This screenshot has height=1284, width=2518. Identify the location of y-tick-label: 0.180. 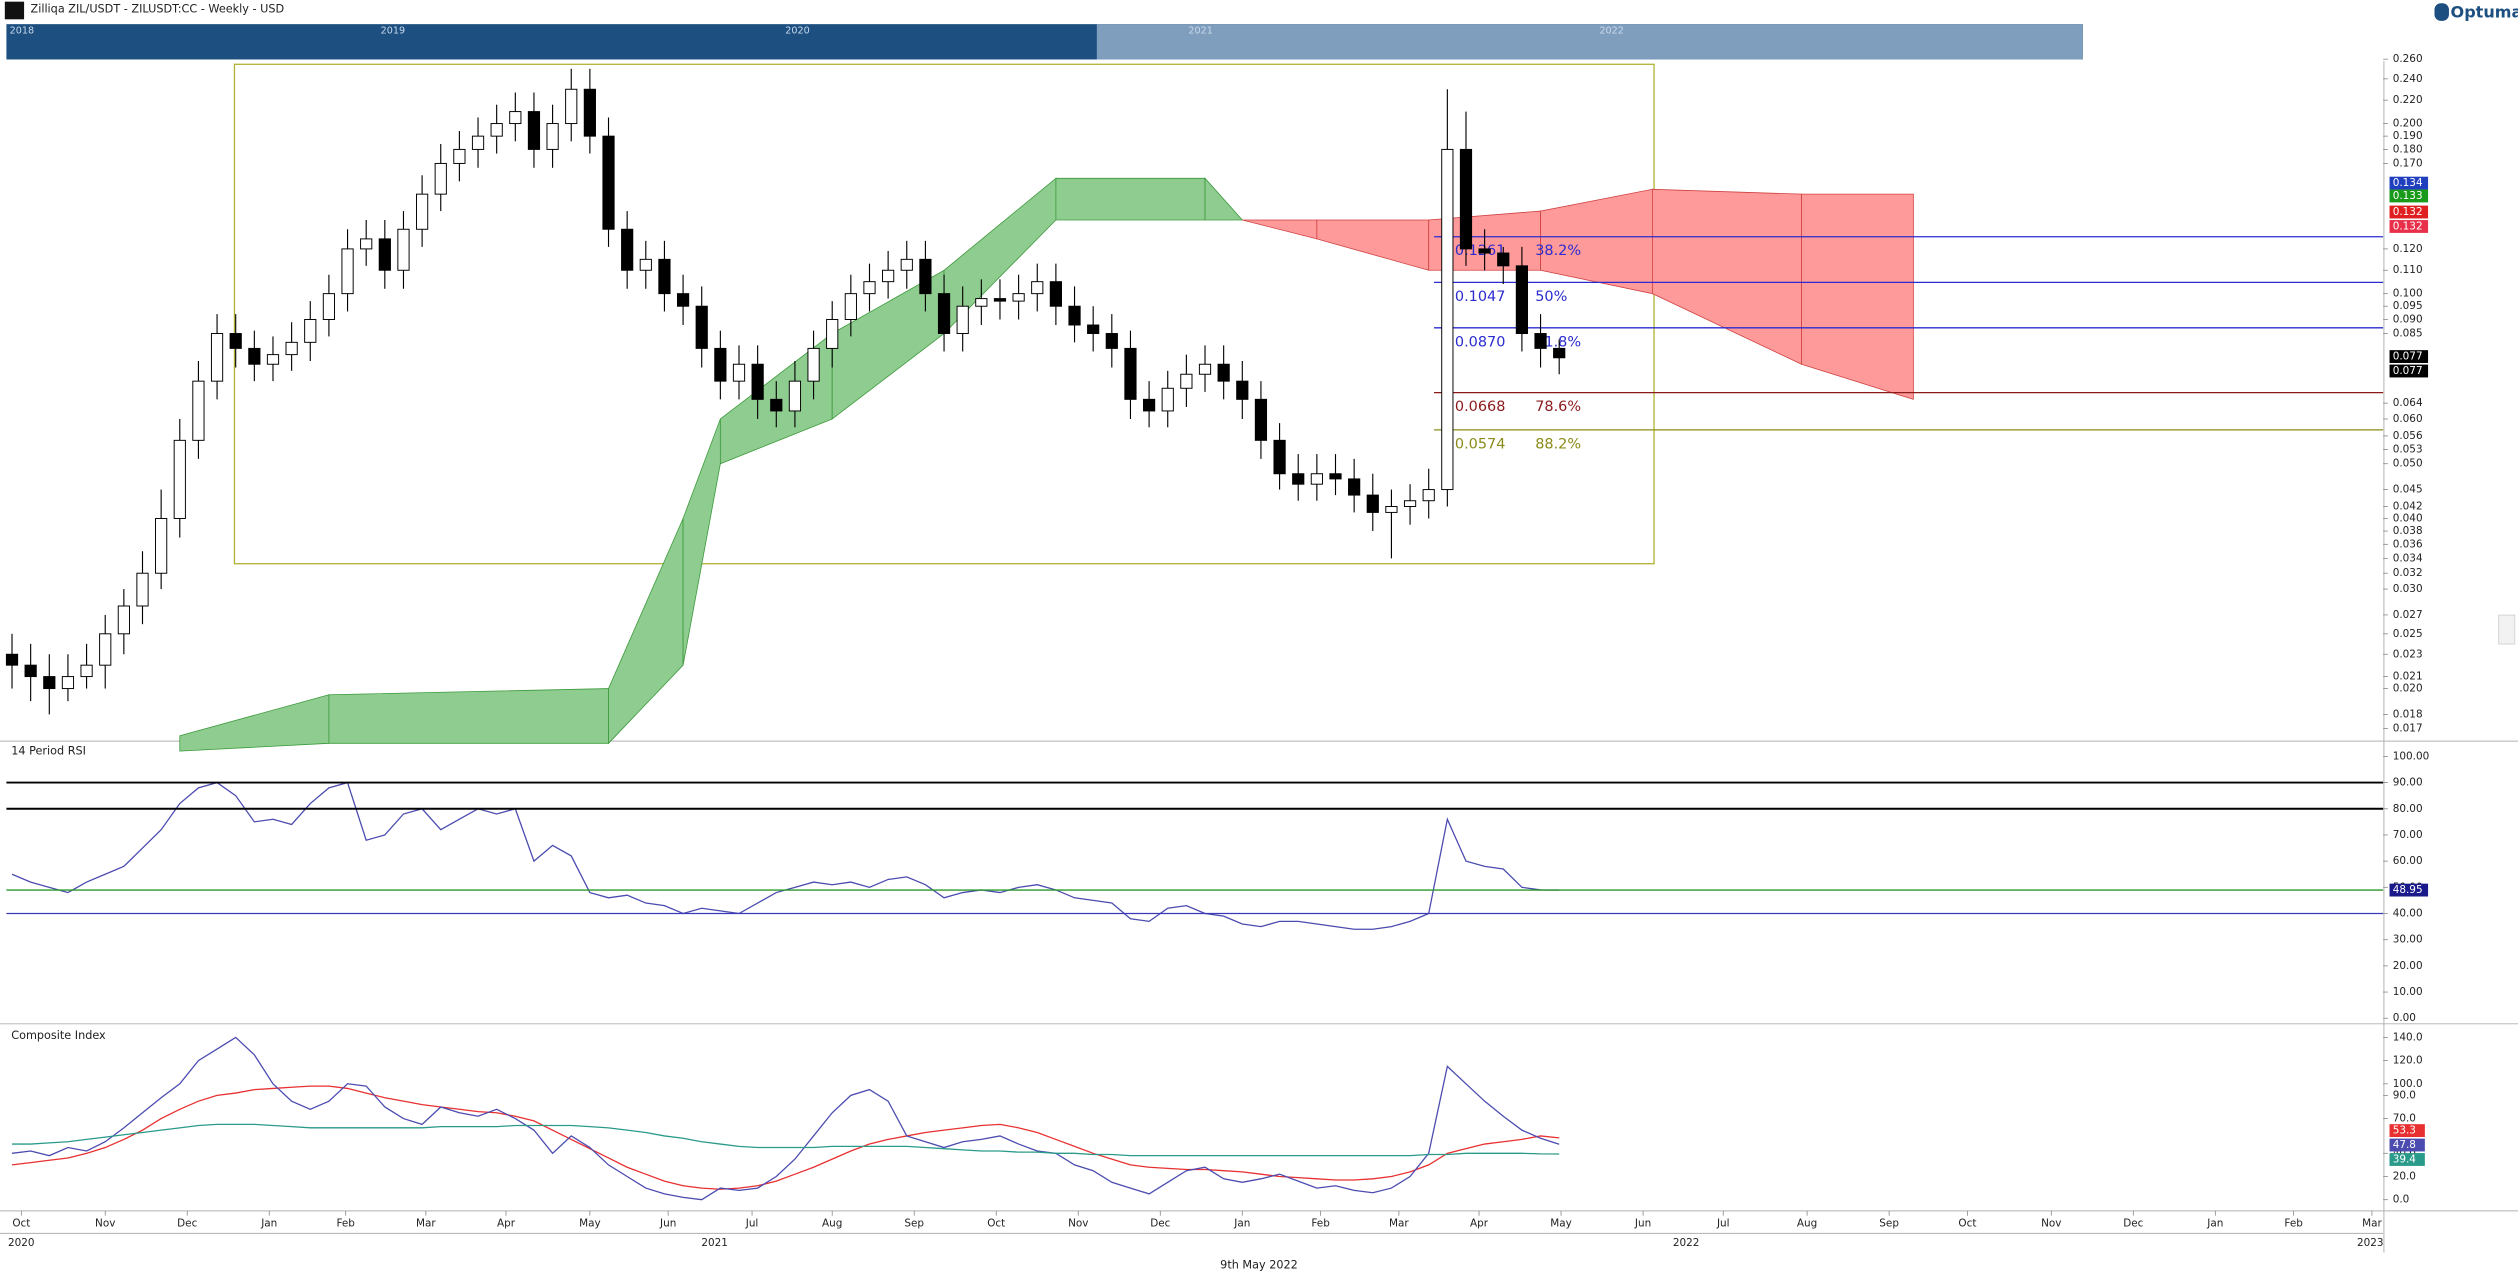
(2408, 149).